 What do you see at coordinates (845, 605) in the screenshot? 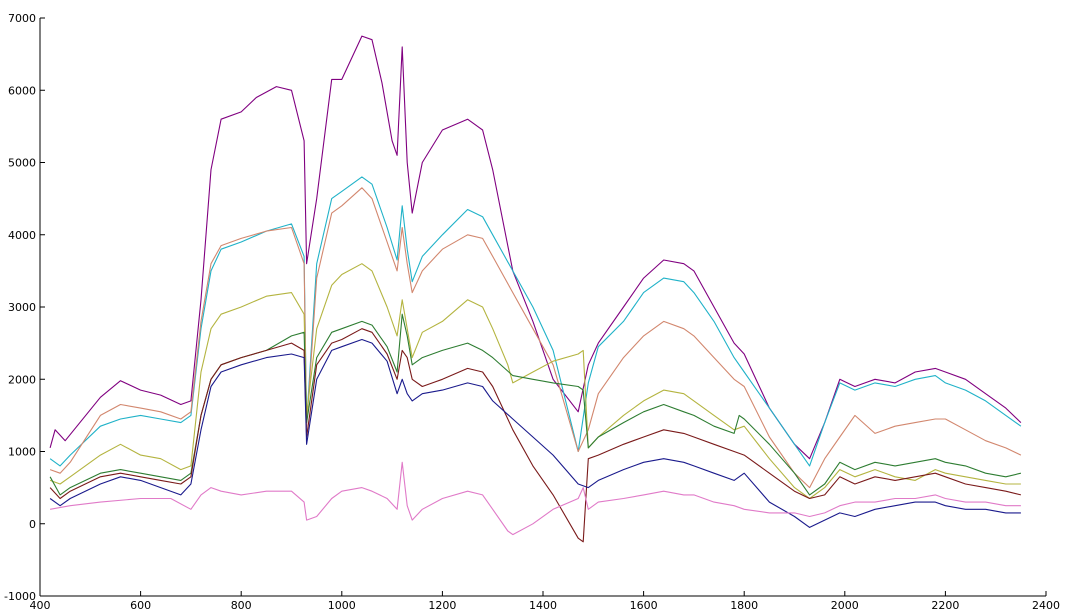
I see `x-tick-label: 2000` at bounding box center [845, 605].